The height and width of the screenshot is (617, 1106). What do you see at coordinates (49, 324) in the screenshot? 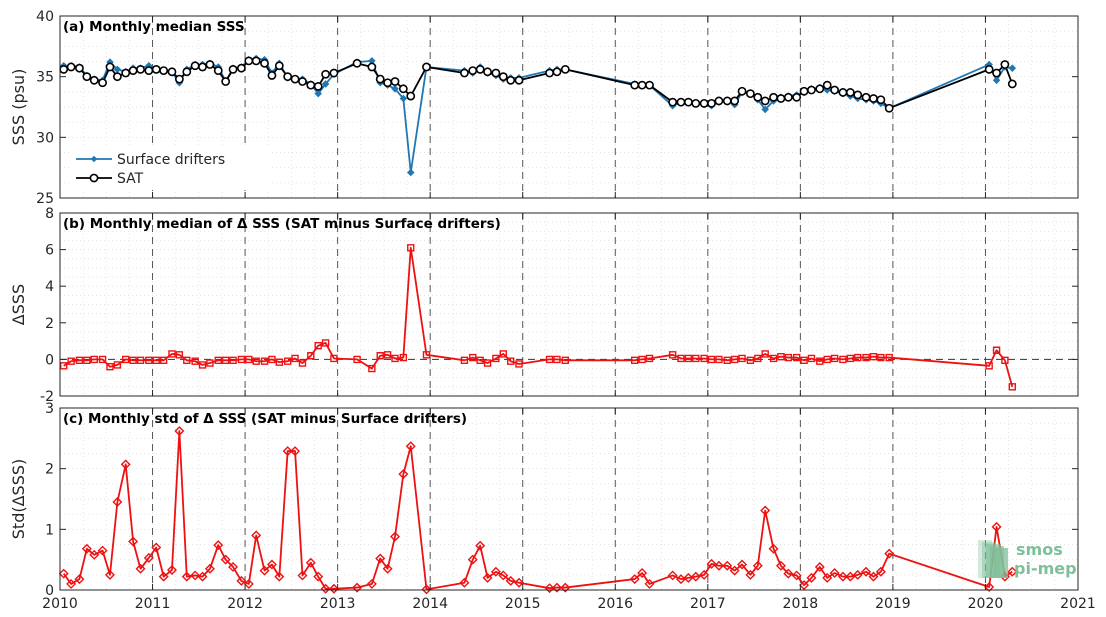
I see `y-tick-label: 2` at bounding box center [49, 324].